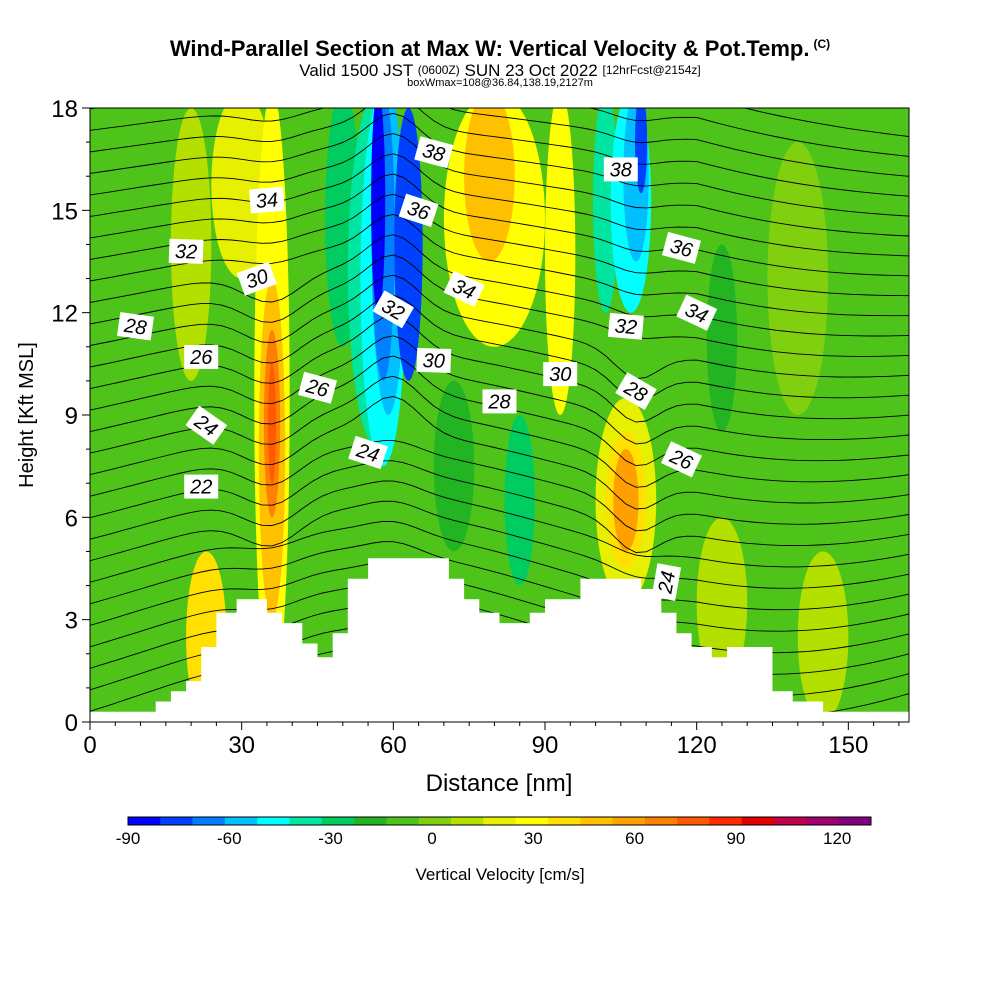  I want to click on colorbar-frame, so click(499, 821).